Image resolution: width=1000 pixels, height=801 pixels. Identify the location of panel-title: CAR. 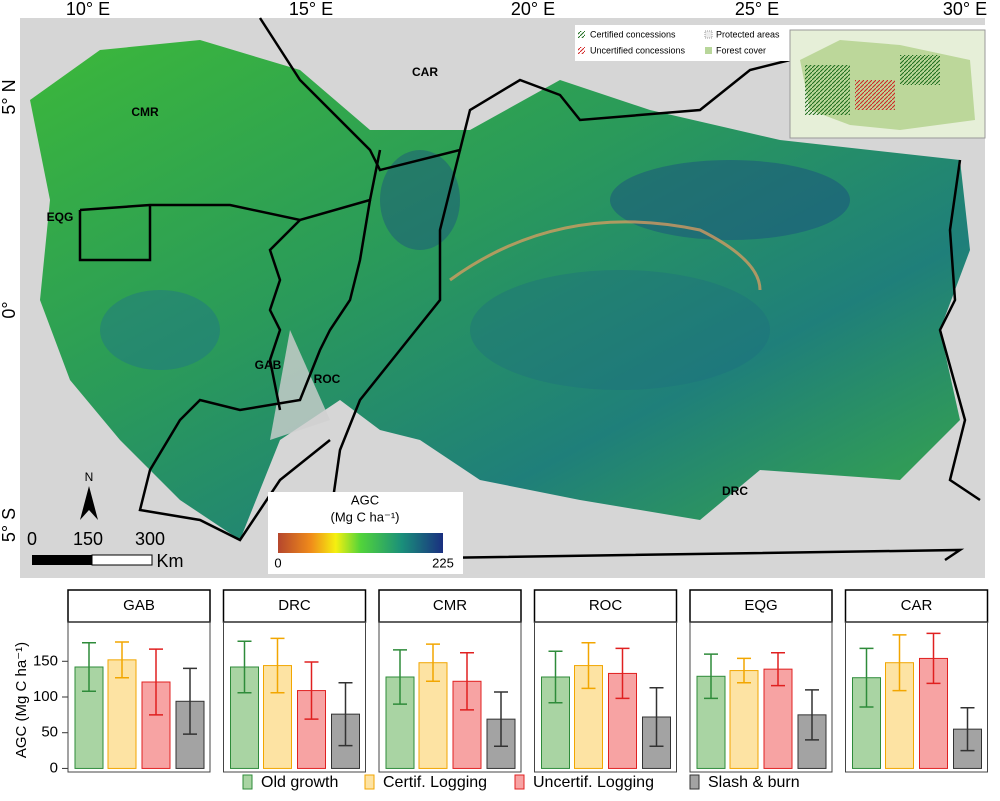
(917, 605).